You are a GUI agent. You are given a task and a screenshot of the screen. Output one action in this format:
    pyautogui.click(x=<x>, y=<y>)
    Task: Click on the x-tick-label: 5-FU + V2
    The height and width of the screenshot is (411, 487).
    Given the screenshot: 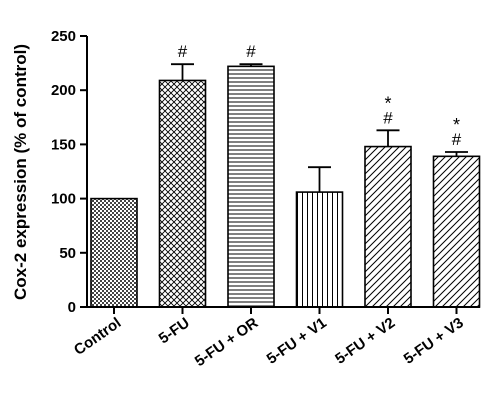 What is the action you would take?
    pyautogui.click(x=365, y=340)
    